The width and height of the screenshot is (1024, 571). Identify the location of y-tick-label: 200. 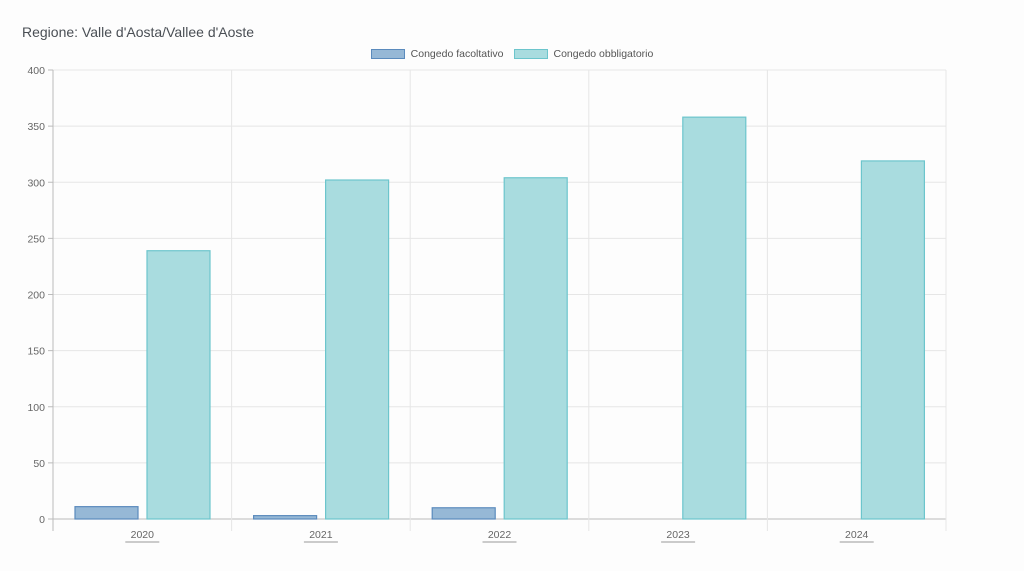
(36, 296).